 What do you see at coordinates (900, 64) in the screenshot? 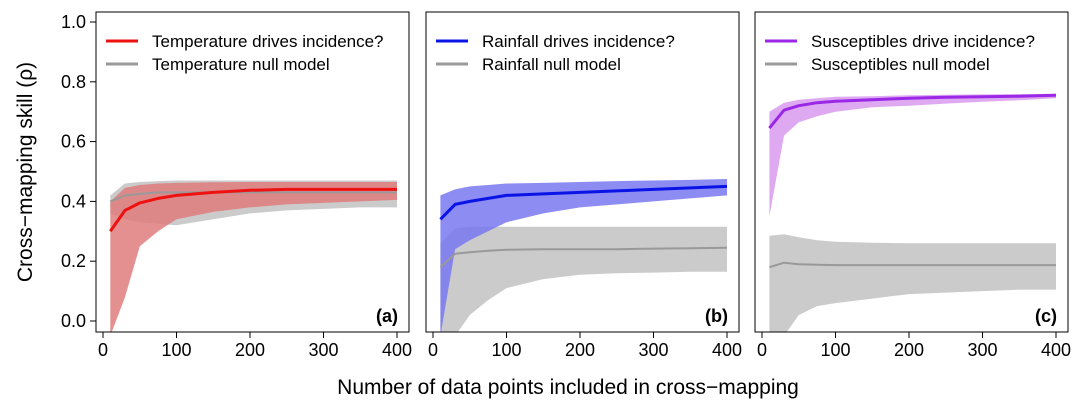
I see `legend-label: Susceptibles null model` at bounding box center [900, 64].